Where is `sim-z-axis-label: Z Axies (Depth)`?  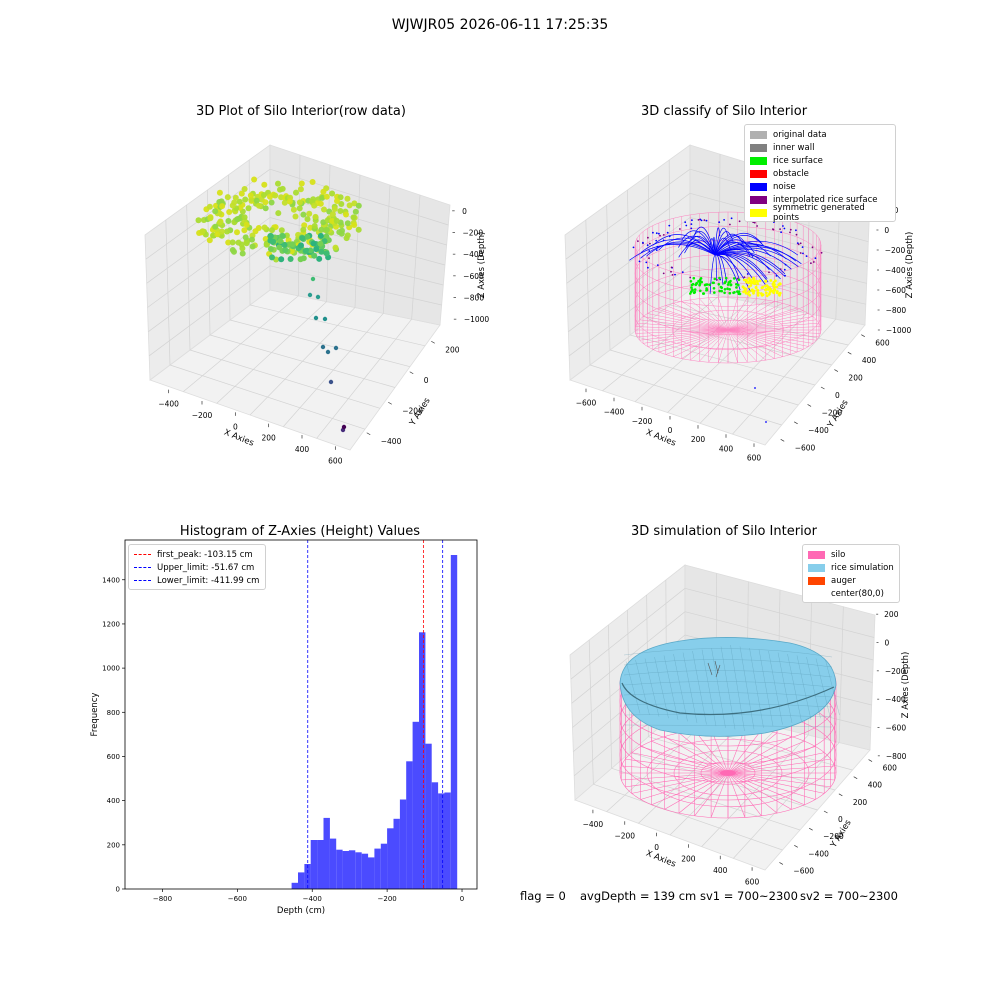
sim-z-axis-label: Z Axies (Depth) is located at coordinates (906, 685).